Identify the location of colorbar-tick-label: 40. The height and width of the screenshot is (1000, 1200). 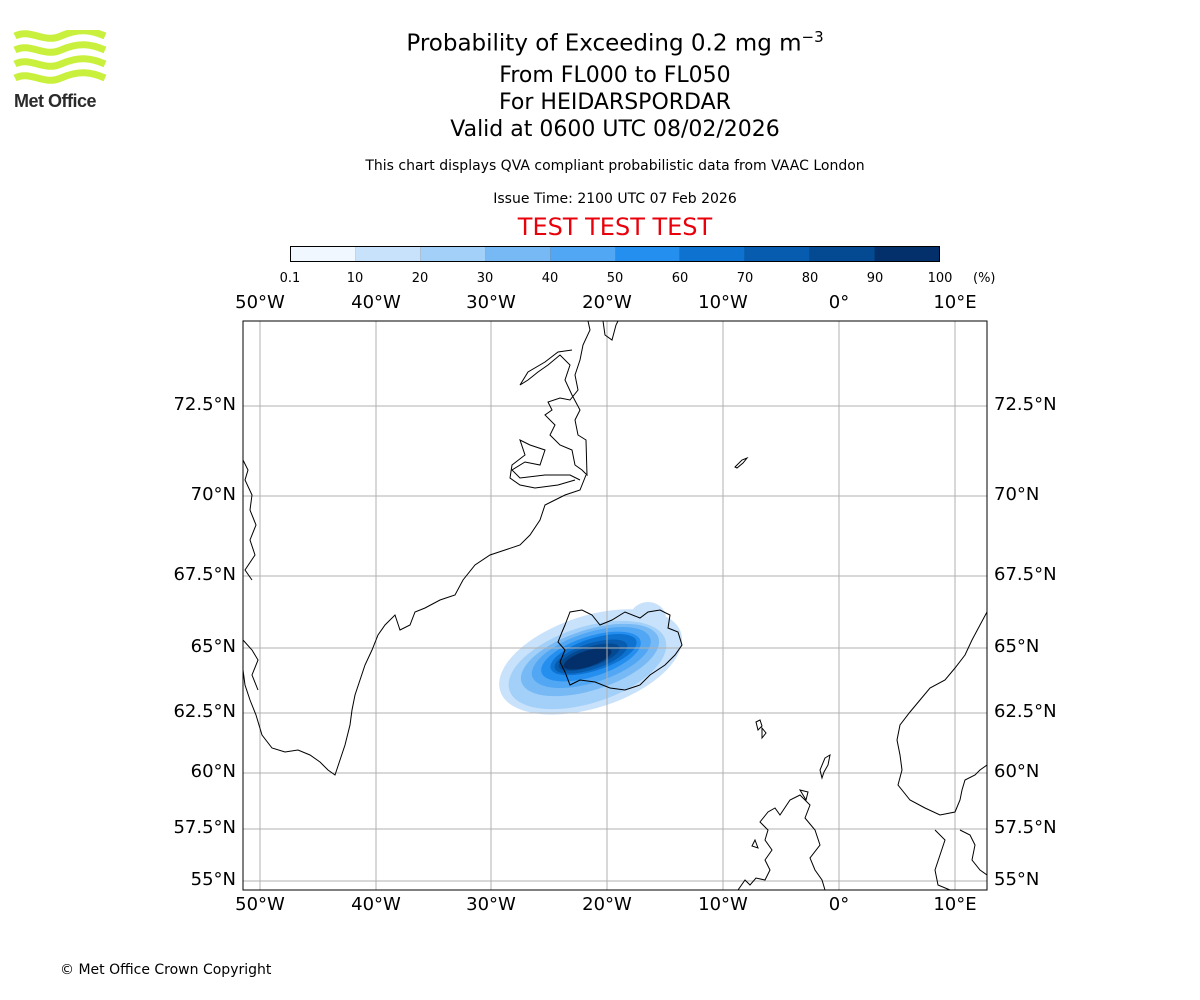
(550, 278).